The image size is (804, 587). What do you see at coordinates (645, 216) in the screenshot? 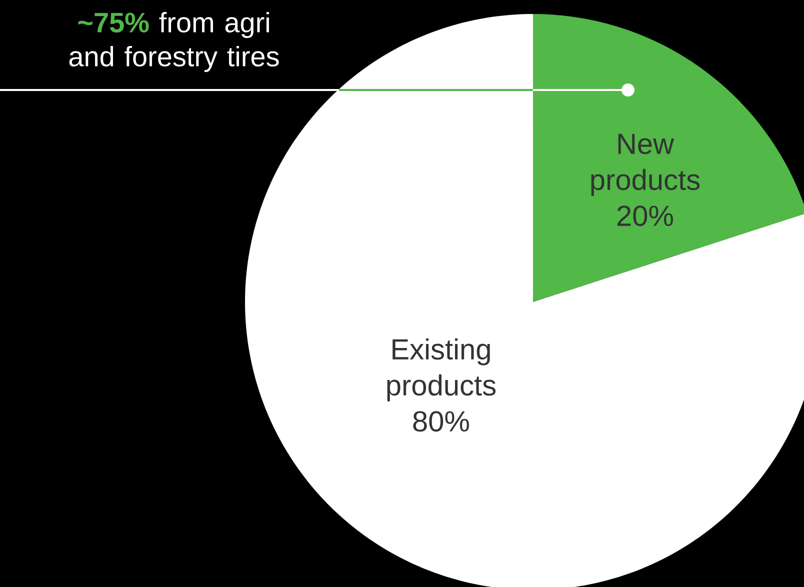
I see `data-label: 20%` at bounding box center [645, 216].